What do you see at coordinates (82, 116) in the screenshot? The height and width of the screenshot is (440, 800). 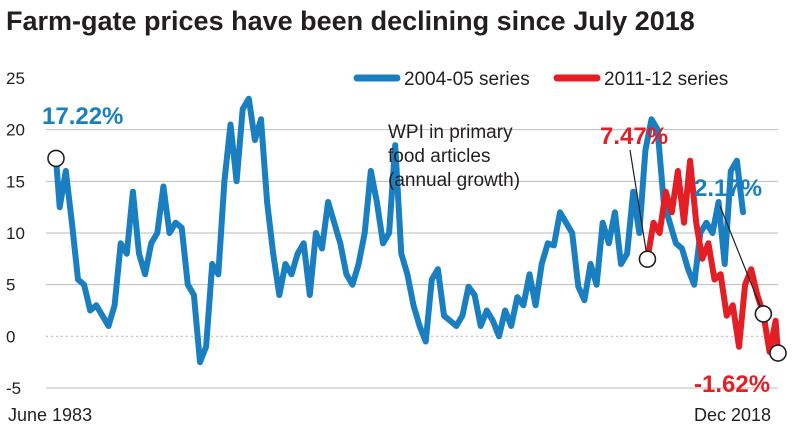 I see `callout-label-0: 17.22%` at bounding box center [82, 116].